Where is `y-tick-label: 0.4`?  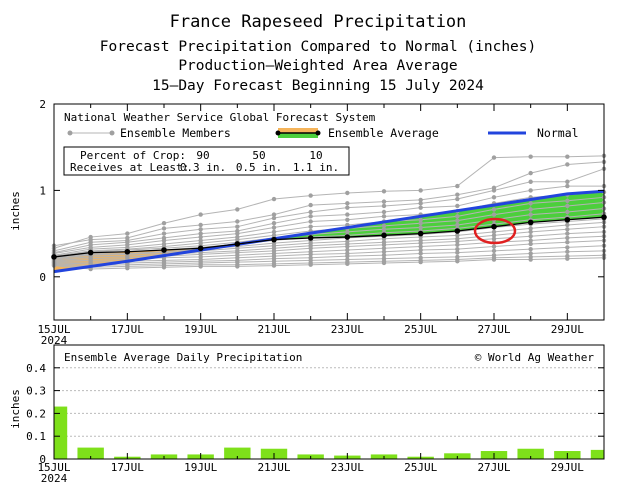 y-tick-label: 0.4 is located at coordinates (36, 368).